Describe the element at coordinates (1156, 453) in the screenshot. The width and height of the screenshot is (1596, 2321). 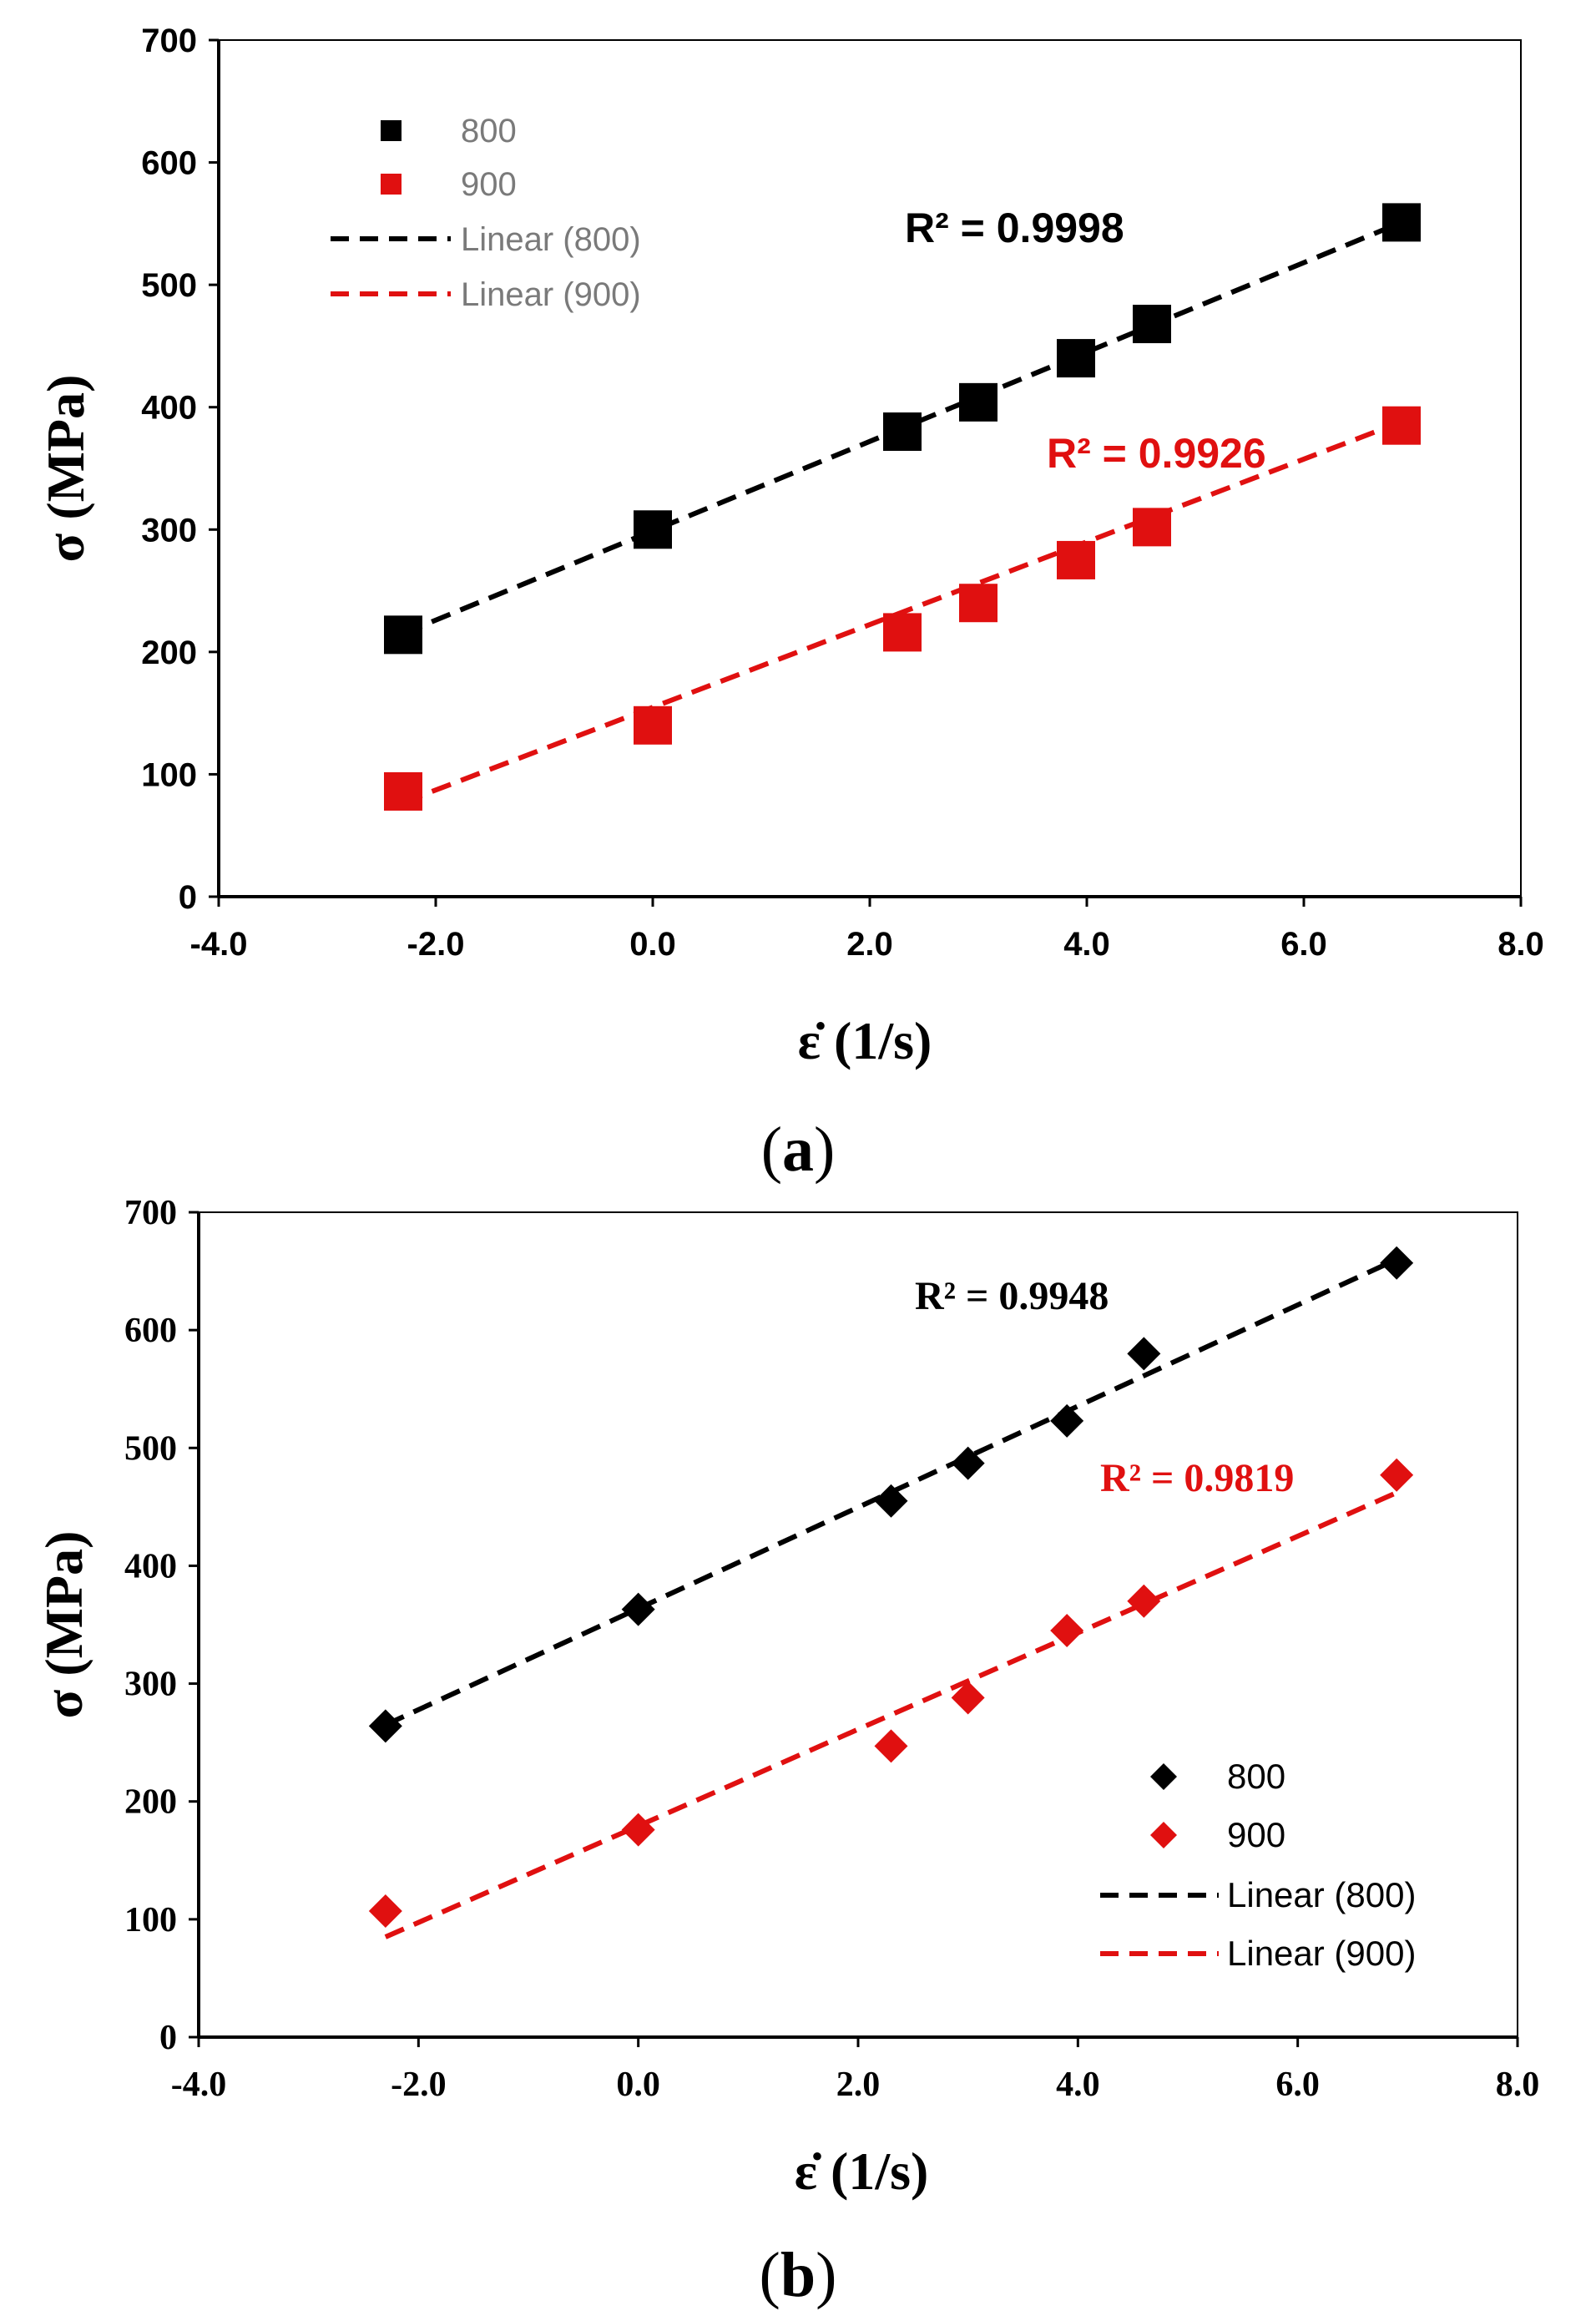
I see `r2-annotation-900: R² = 0.9926` at that location.